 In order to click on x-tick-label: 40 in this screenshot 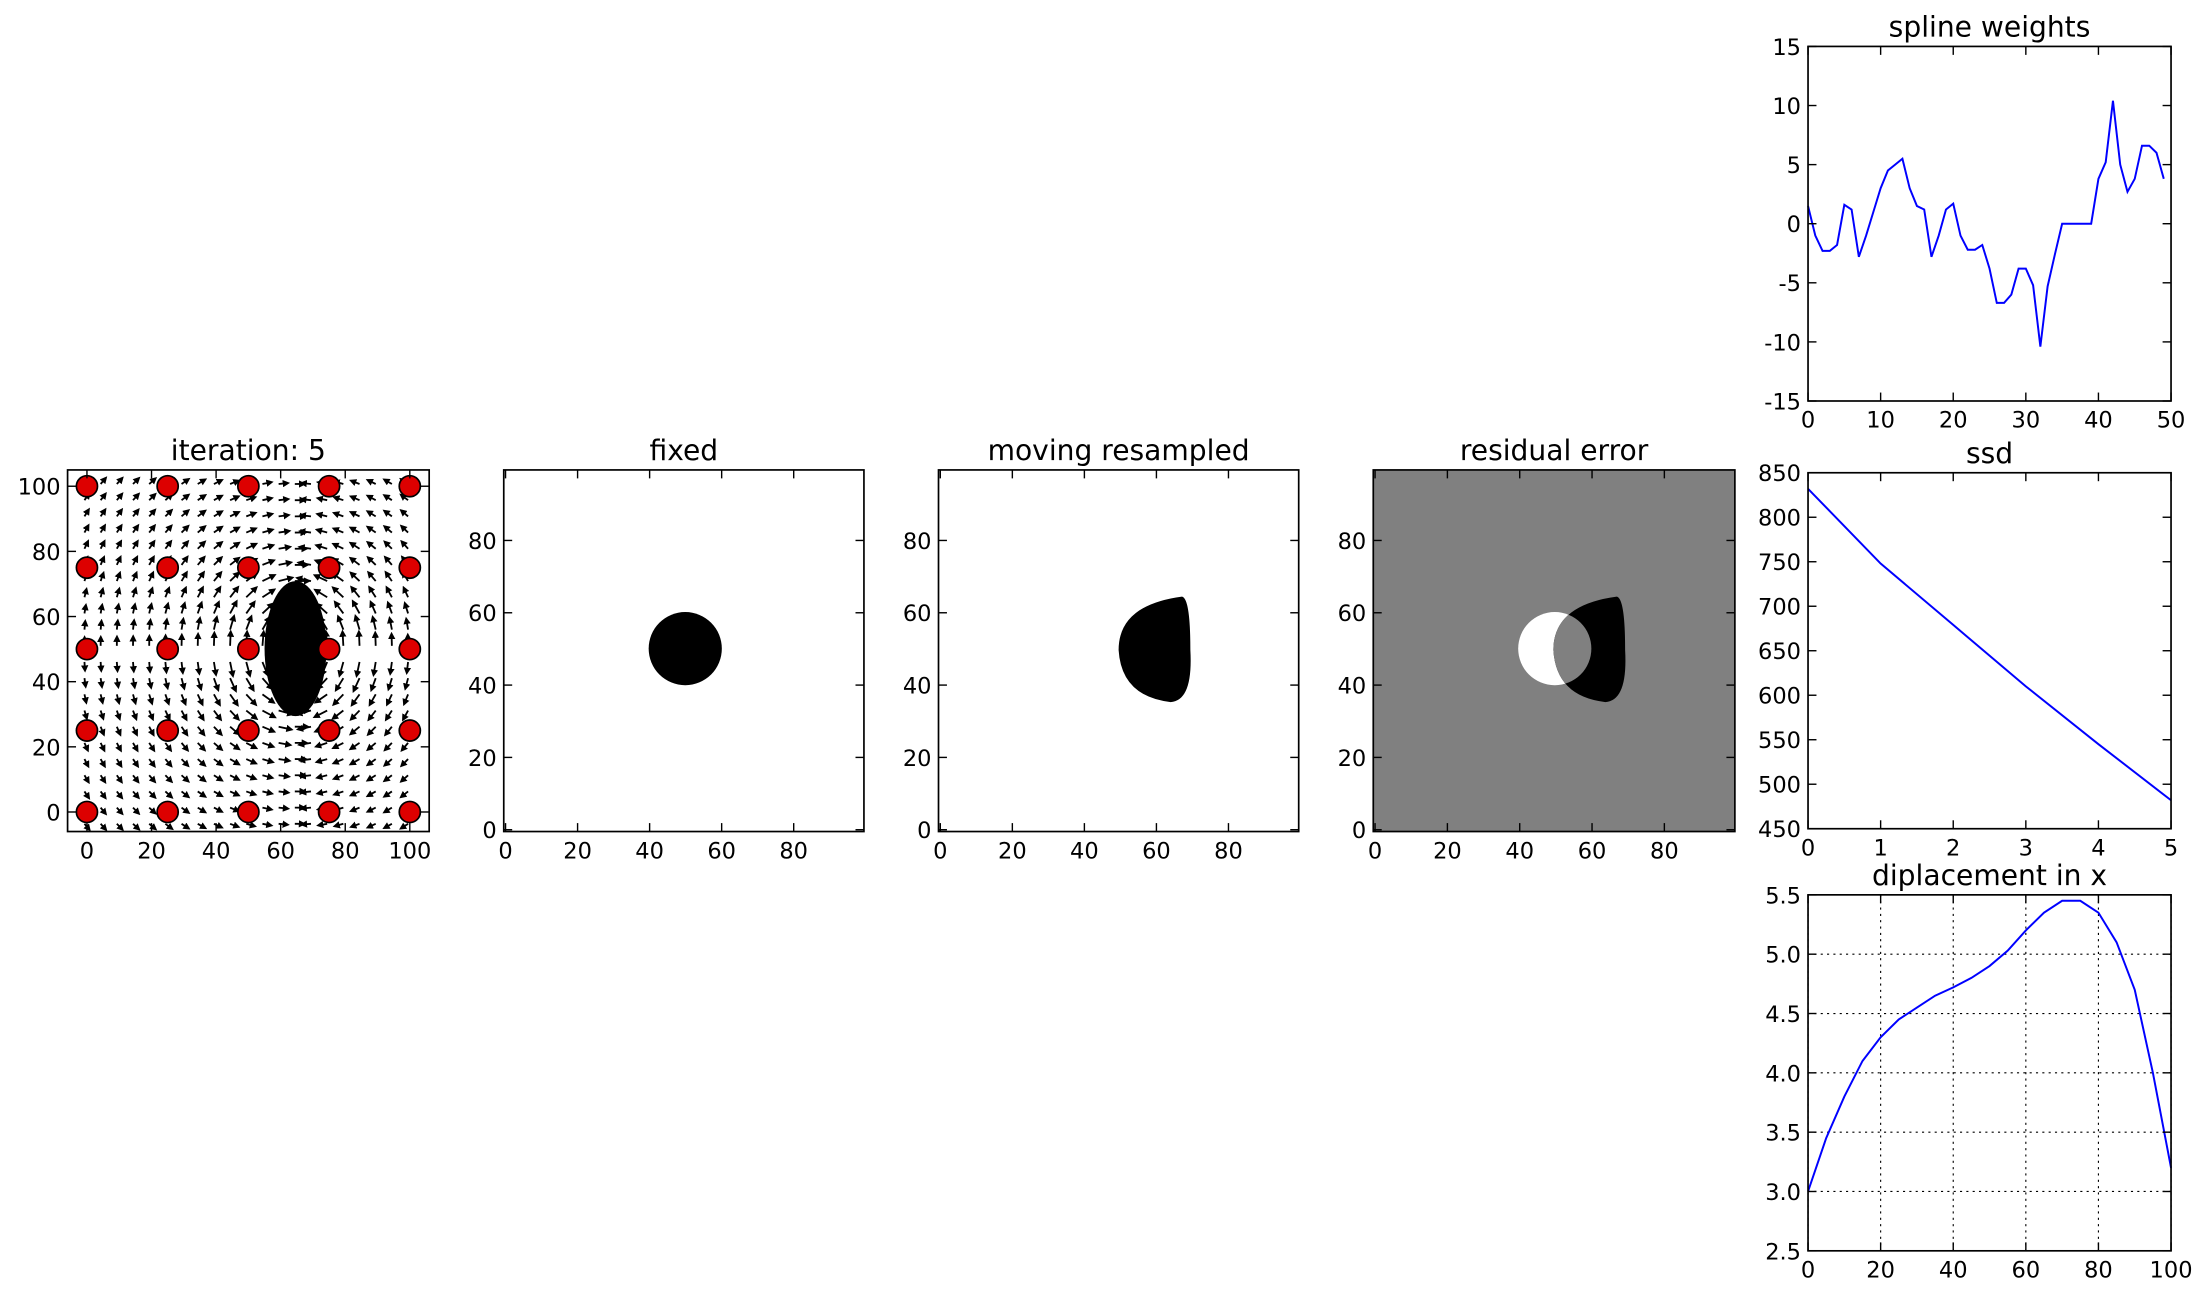, I will do `click(649, 851)`.